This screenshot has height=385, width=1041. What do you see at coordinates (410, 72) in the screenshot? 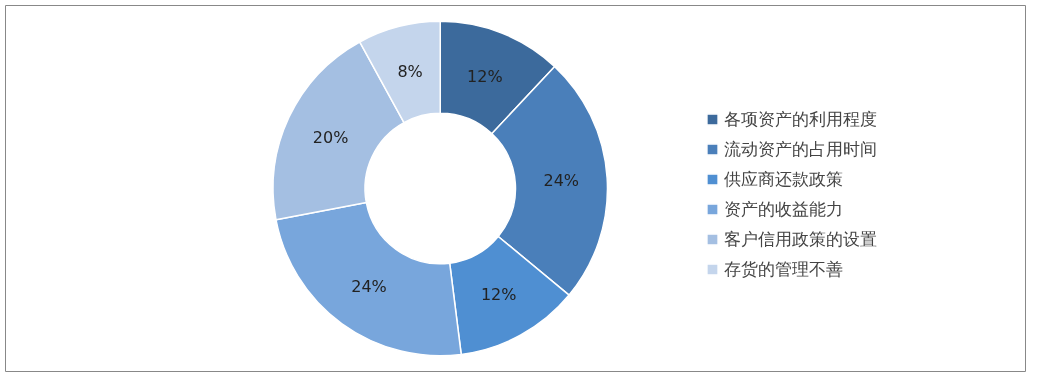
I see `data-label: 8%` at bounding box center [410, 72].